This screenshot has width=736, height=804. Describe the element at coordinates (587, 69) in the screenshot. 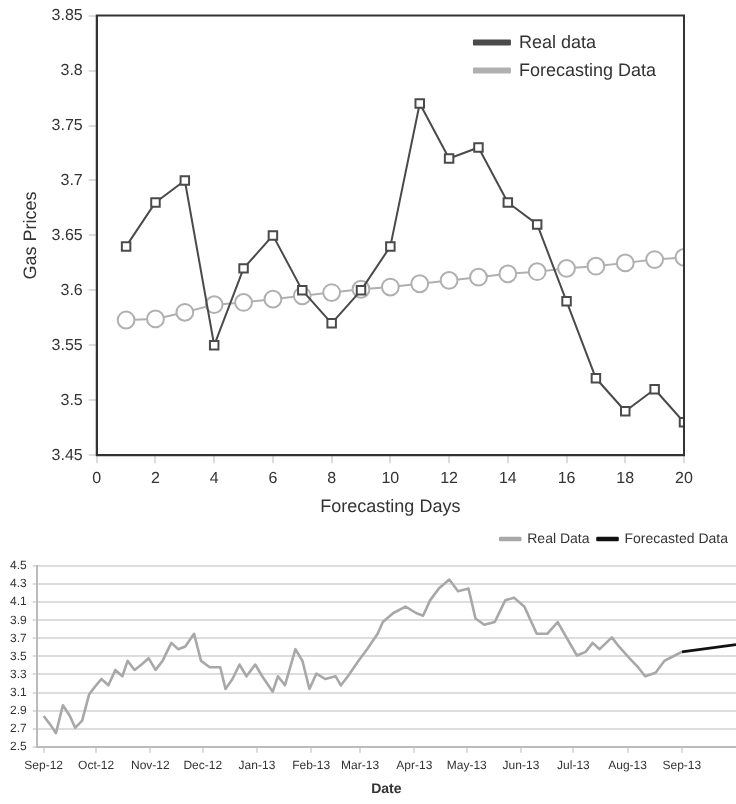

I see `legend-label: Forecasting Data` at that location.